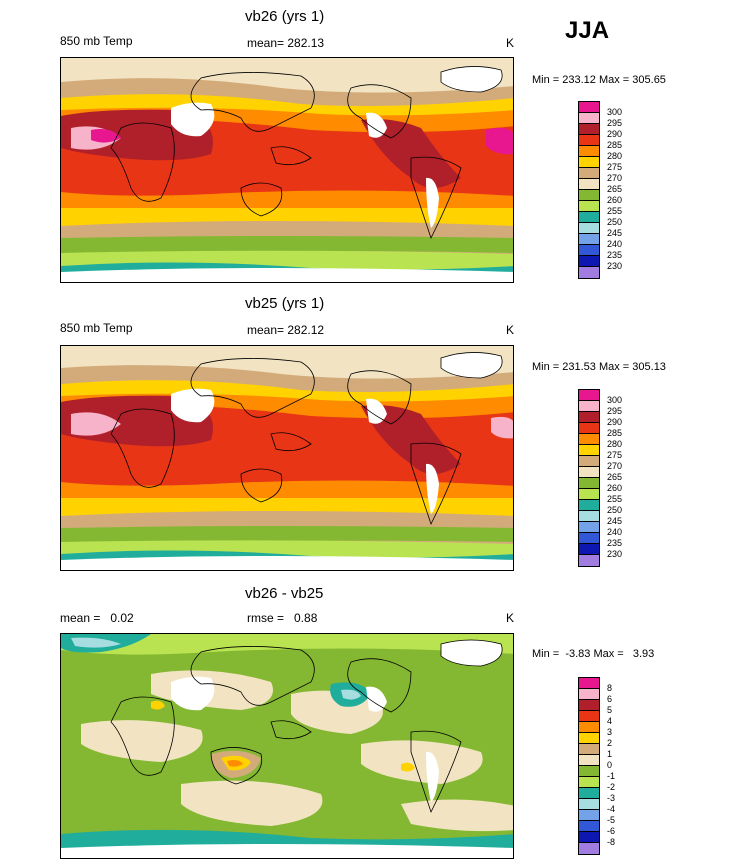 This screenshot has height=866, width=733. What do you see at coordinates (615, 123) in the screenshot?
I see `panel-1-legend-label: 295` at bounding box center [615, 123].